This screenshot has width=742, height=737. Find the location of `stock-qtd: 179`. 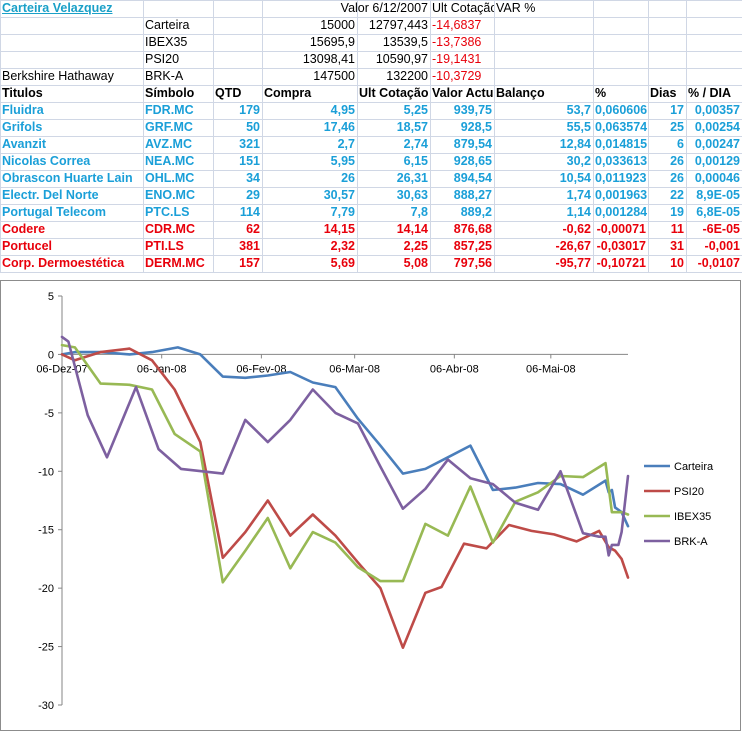

stock-qtd: 179 is located at coordinates (249, 110).